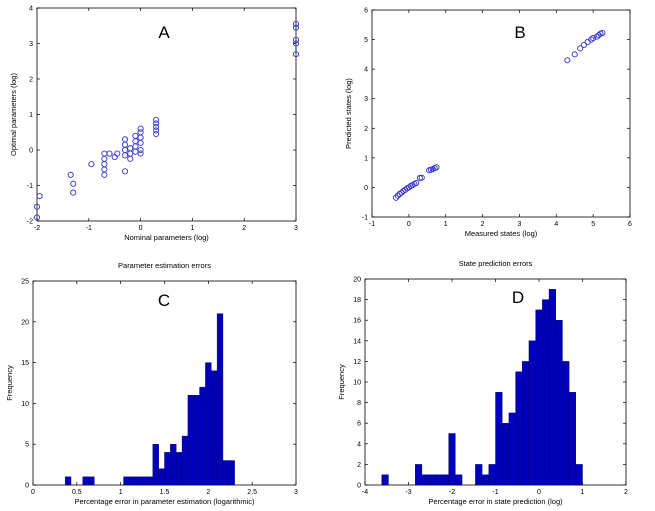 The width and height of the screenshot is (655, 511). Describe the element at coordinates (357, 300) in the screenshot. I see `y-tick-label: 18` at that location.